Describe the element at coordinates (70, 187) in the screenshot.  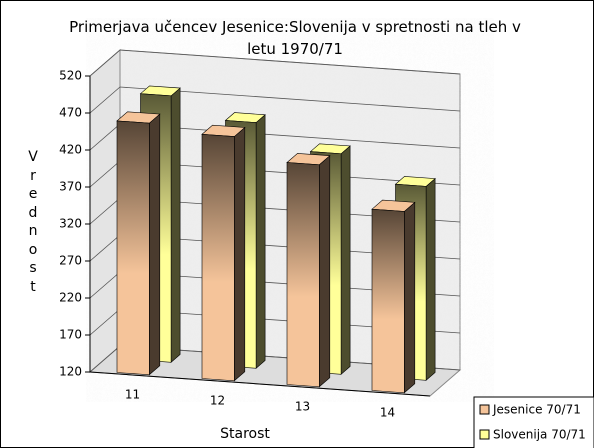
I see `y-tick-label: 370` at that location.